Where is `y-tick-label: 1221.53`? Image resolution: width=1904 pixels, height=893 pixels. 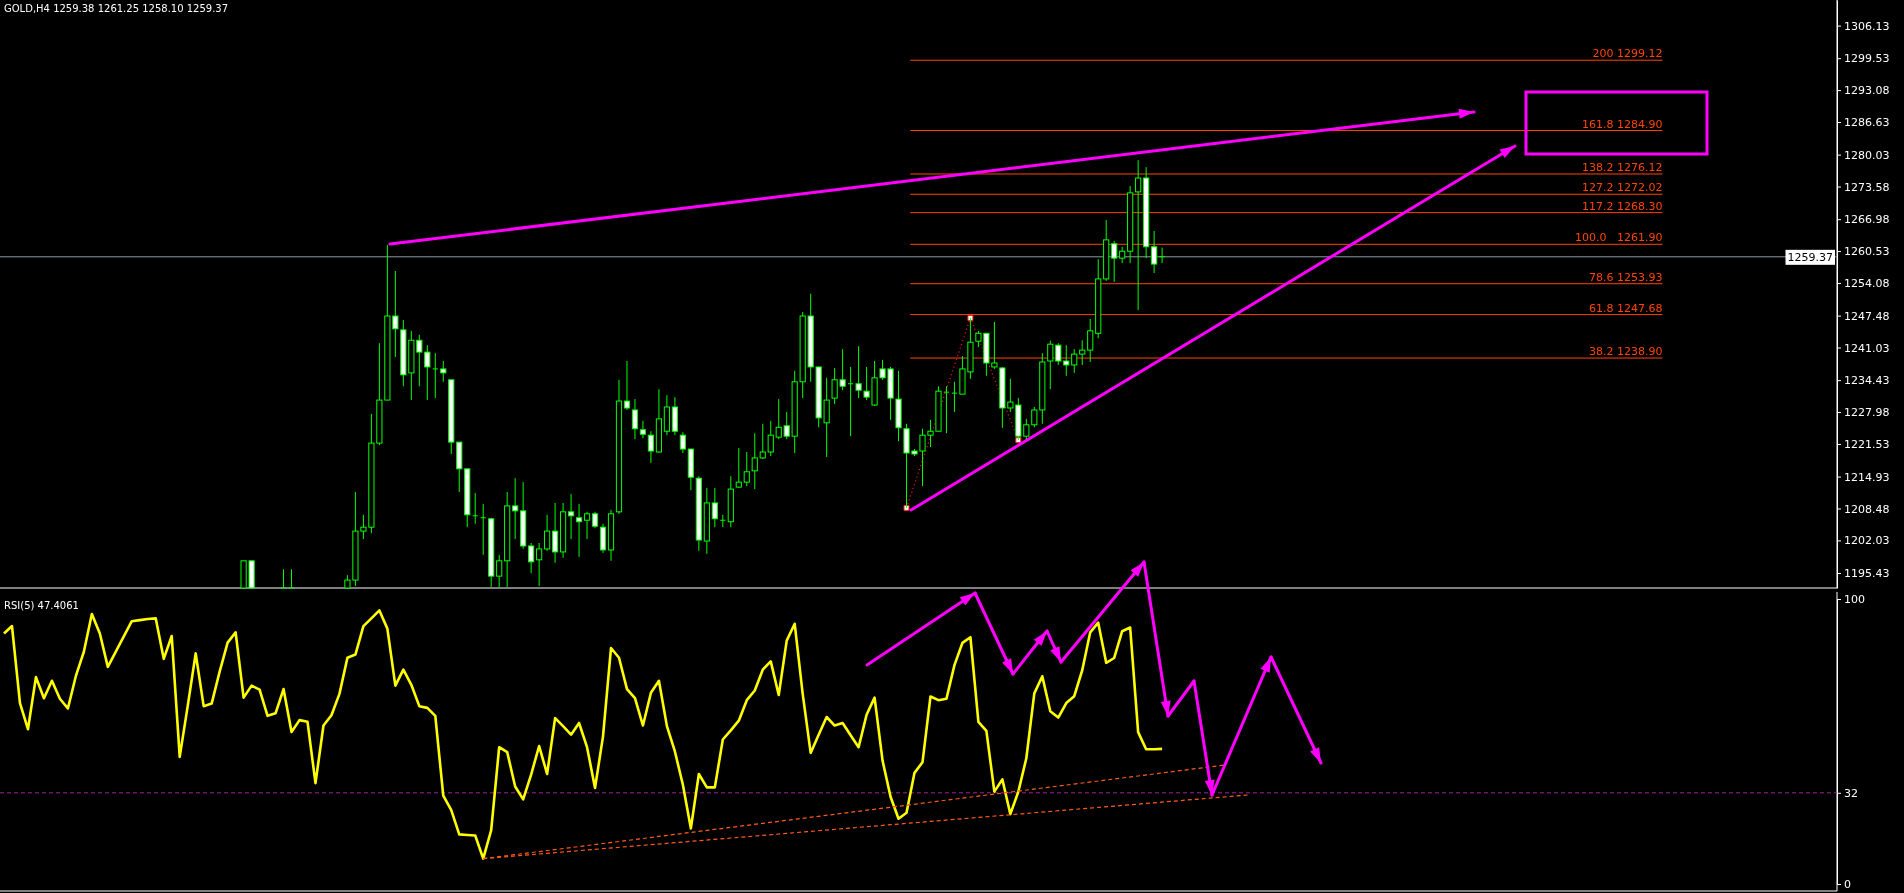 y-tick-label: 1221.53 is located at coordinates (1867, 444).